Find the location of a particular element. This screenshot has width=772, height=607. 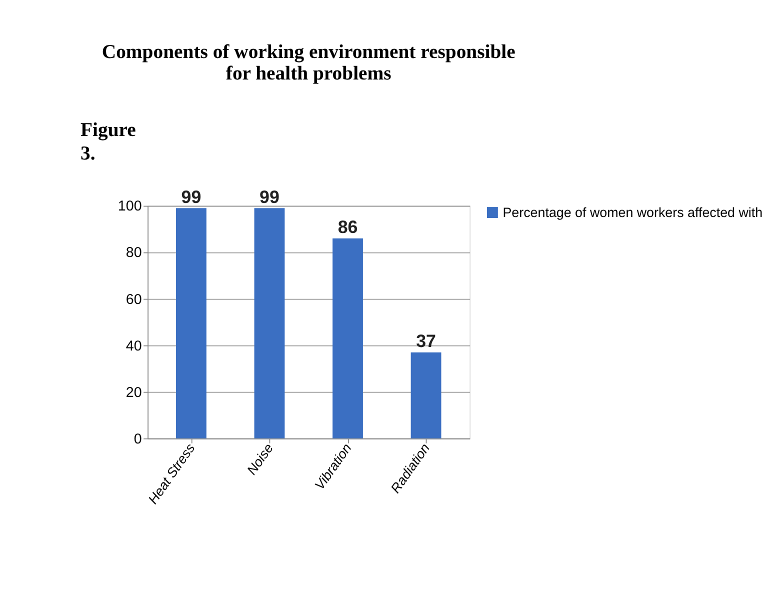

data-label: 86 is located at coordinates (348, 226).